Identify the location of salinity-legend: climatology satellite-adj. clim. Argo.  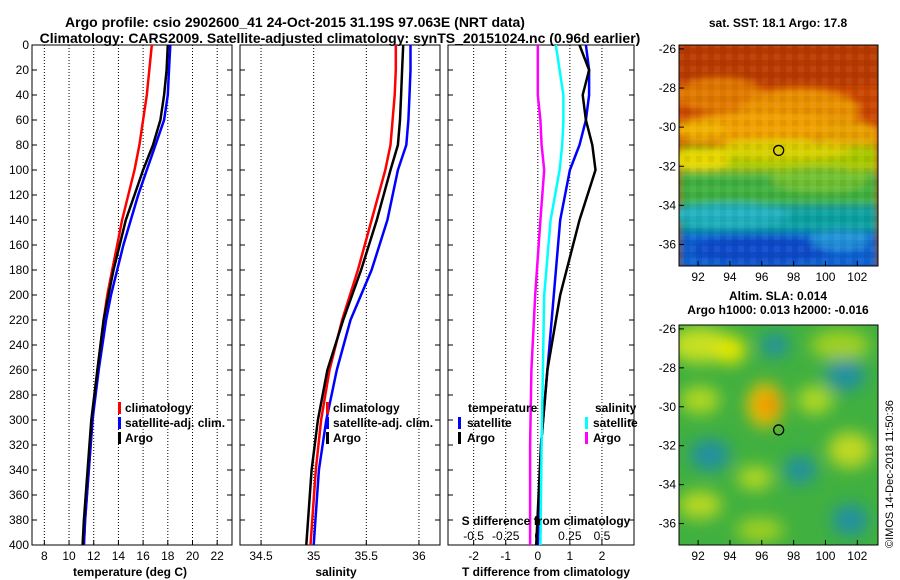
(379, 423).